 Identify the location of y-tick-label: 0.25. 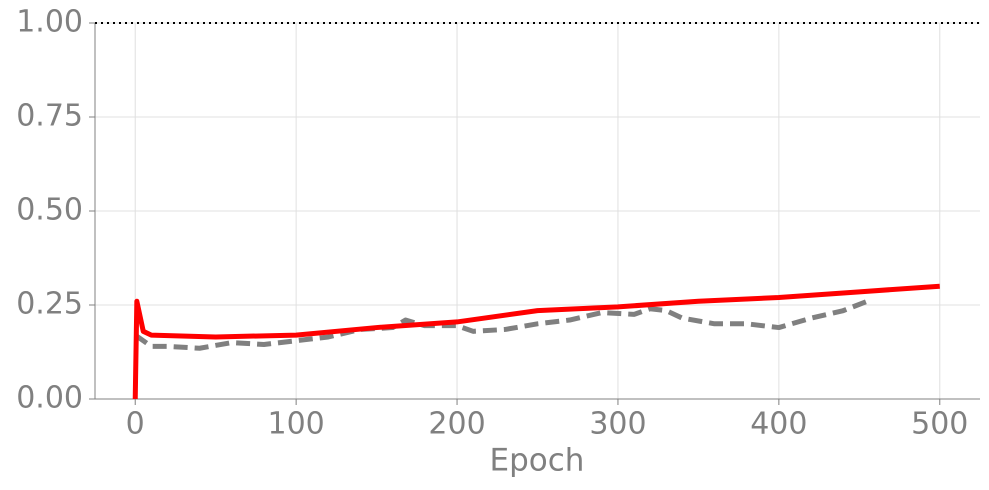
(49, 304).